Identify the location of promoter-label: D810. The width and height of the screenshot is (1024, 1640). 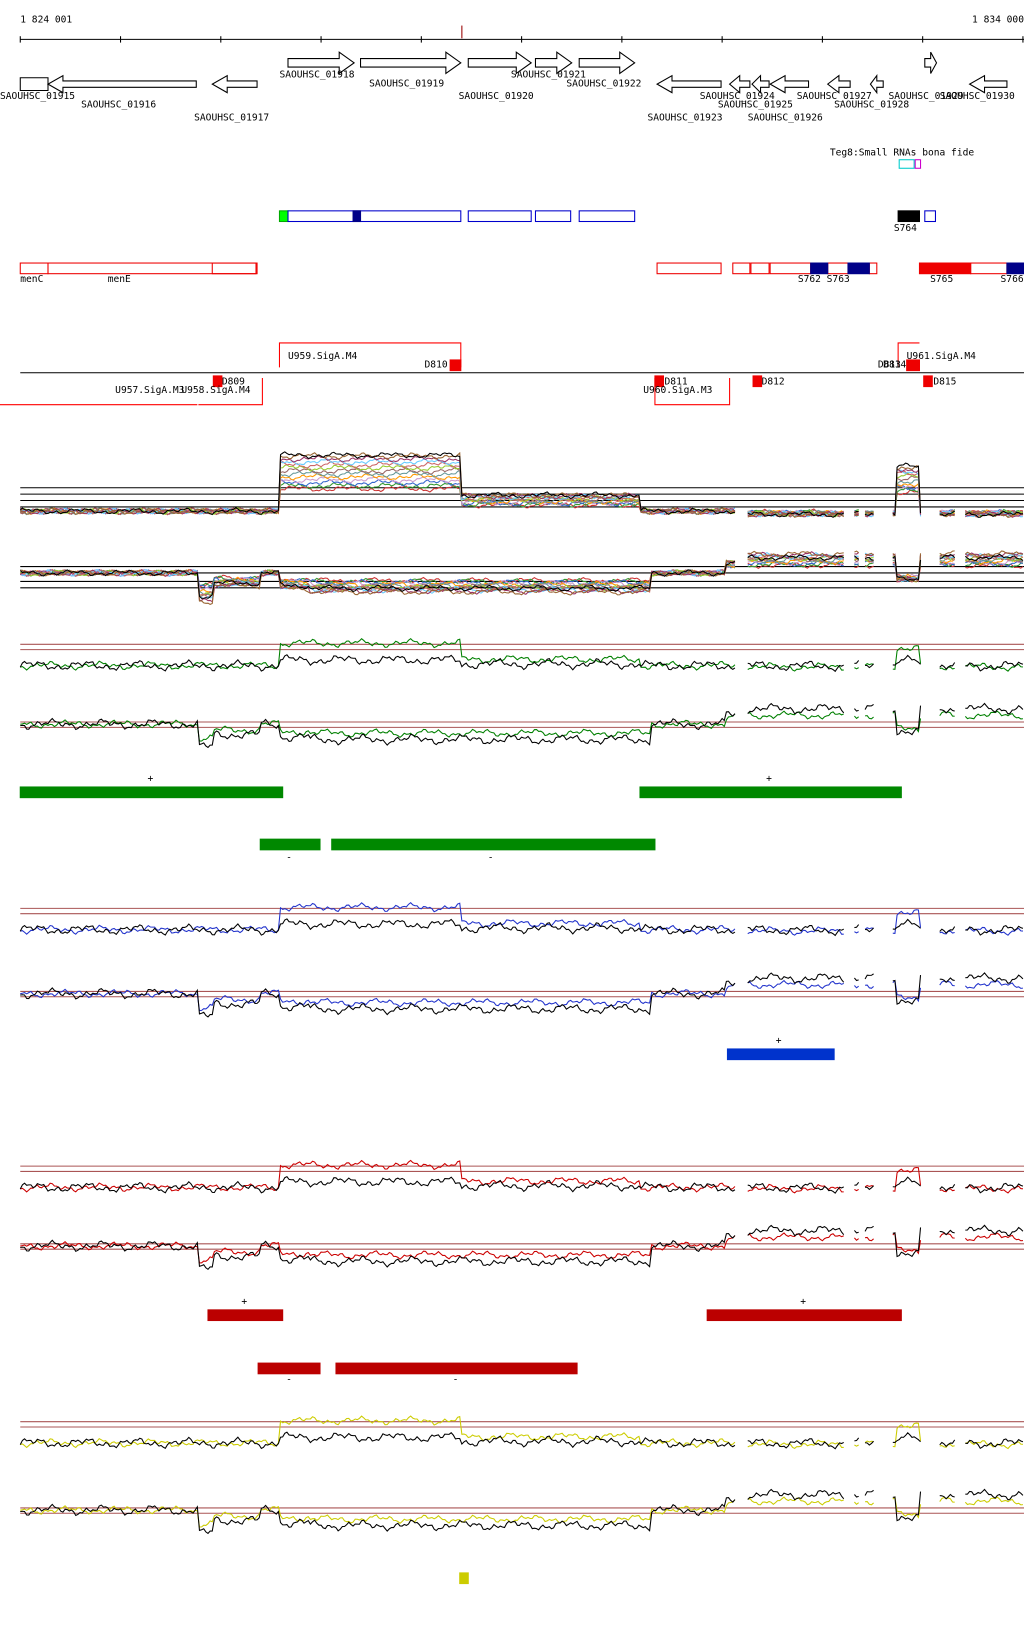
(436, 364).